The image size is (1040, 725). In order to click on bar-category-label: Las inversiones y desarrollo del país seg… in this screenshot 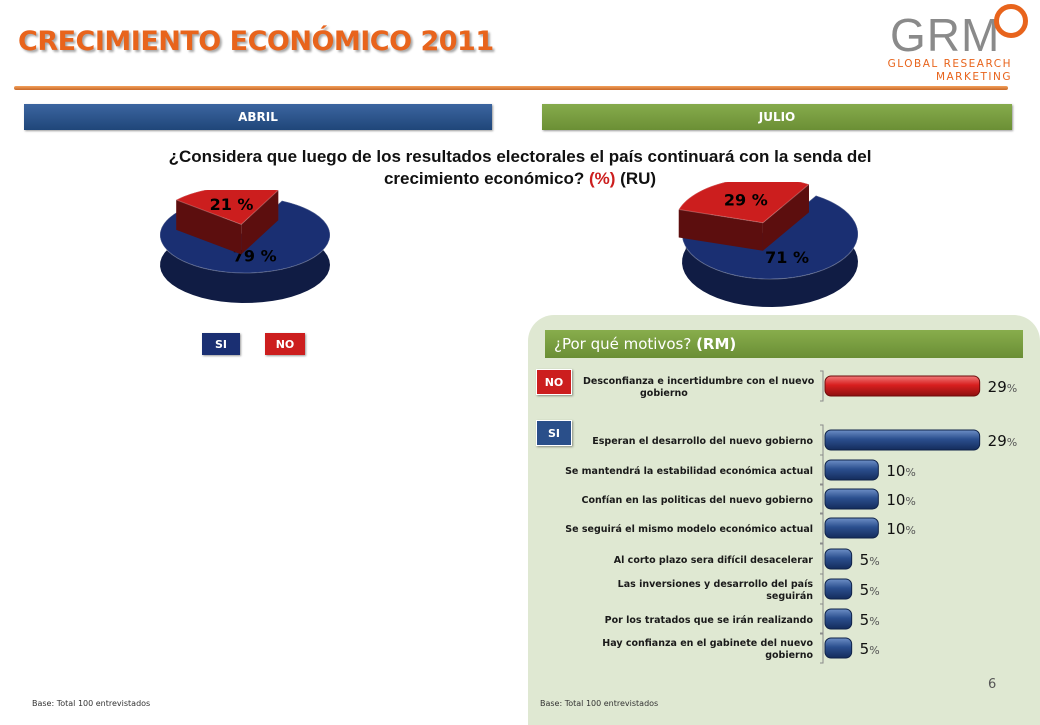, I will do `click(716, 590)`.